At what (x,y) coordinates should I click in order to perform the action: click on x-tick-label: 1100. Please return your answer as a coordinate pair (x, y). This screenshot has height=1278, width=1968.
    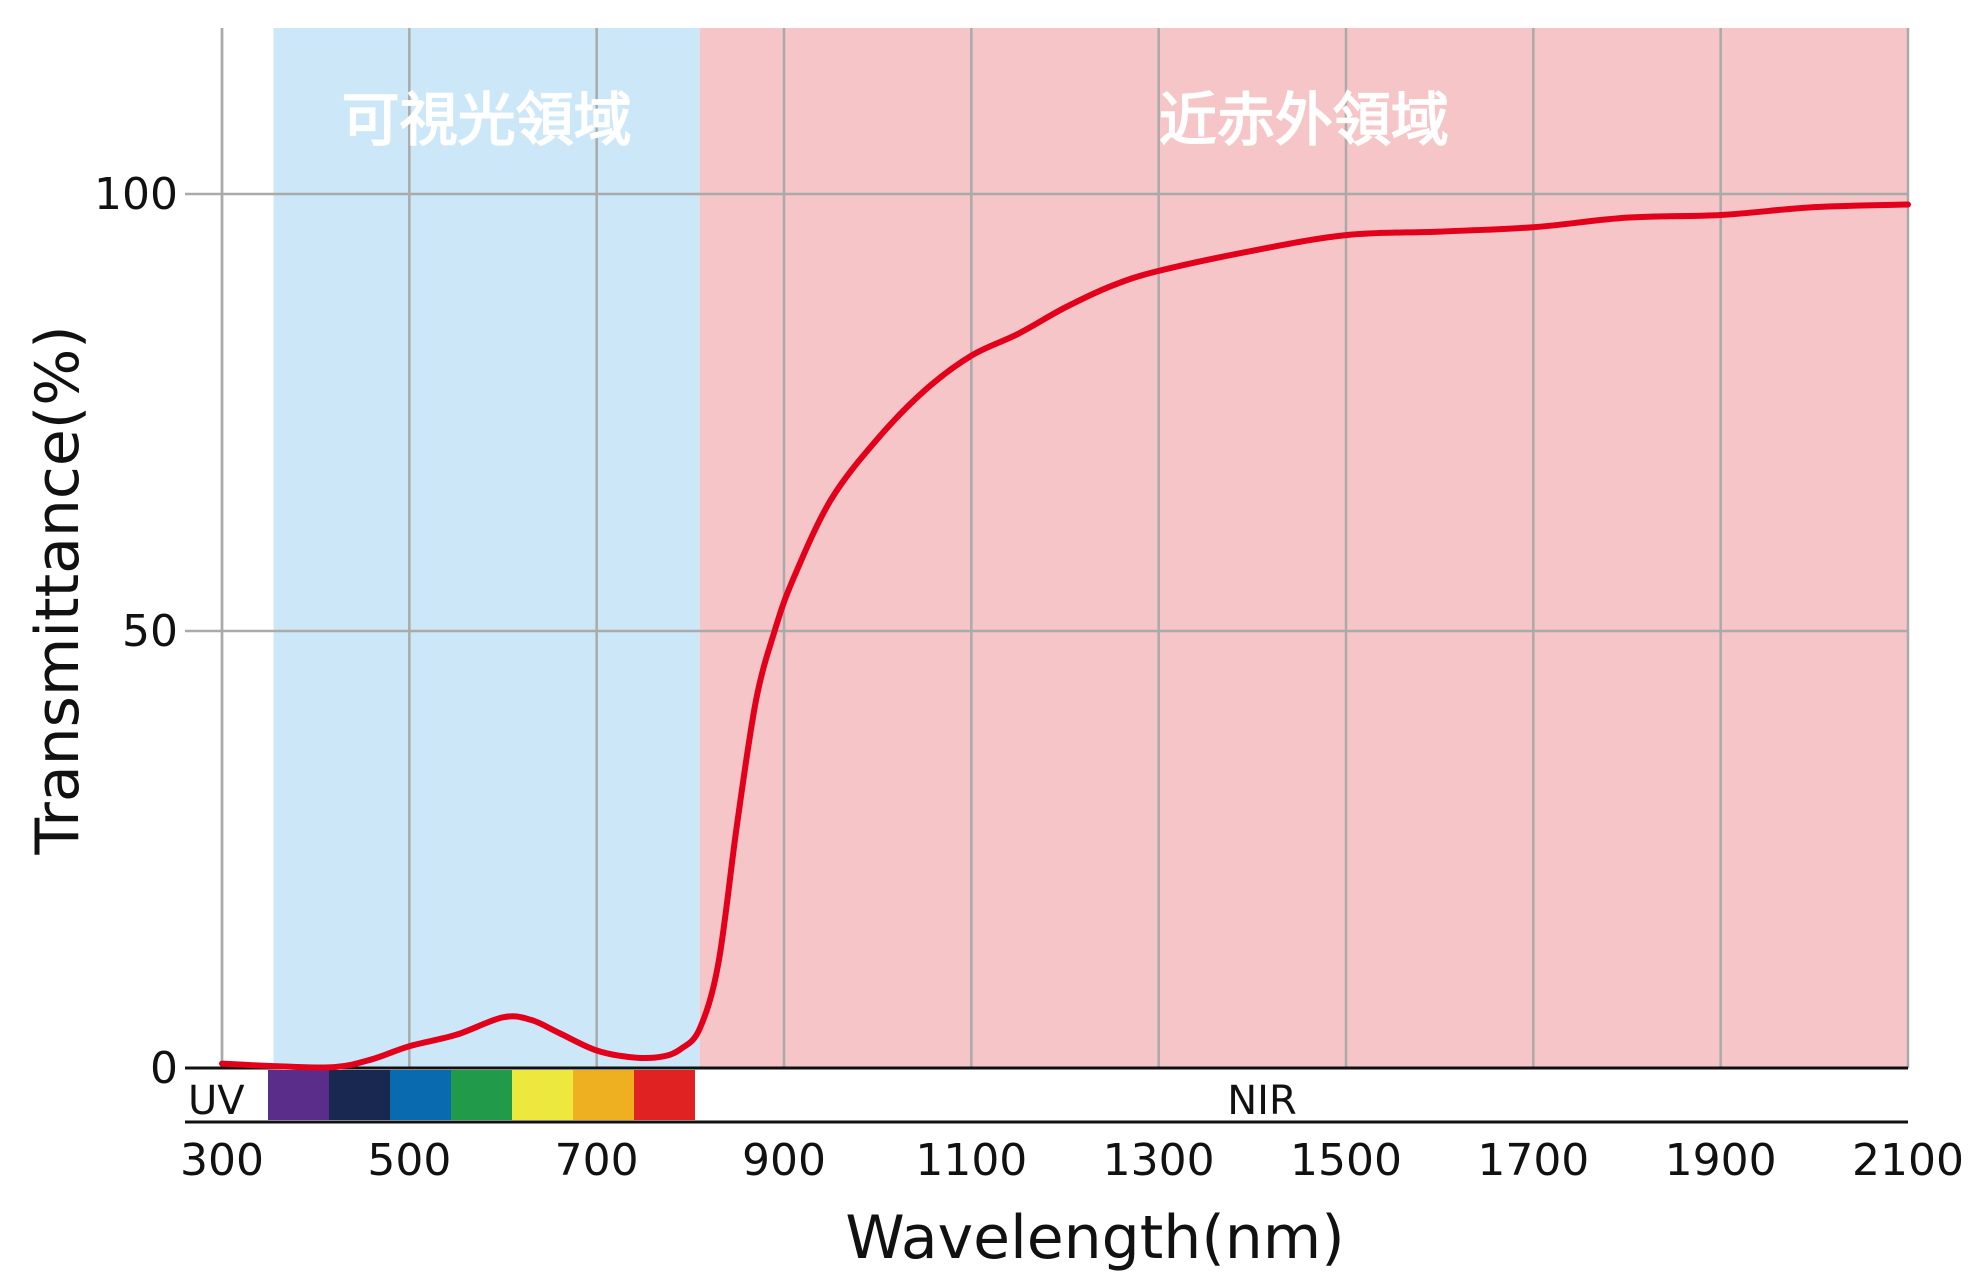
    Looking at the image, I should click on (971, 1160).